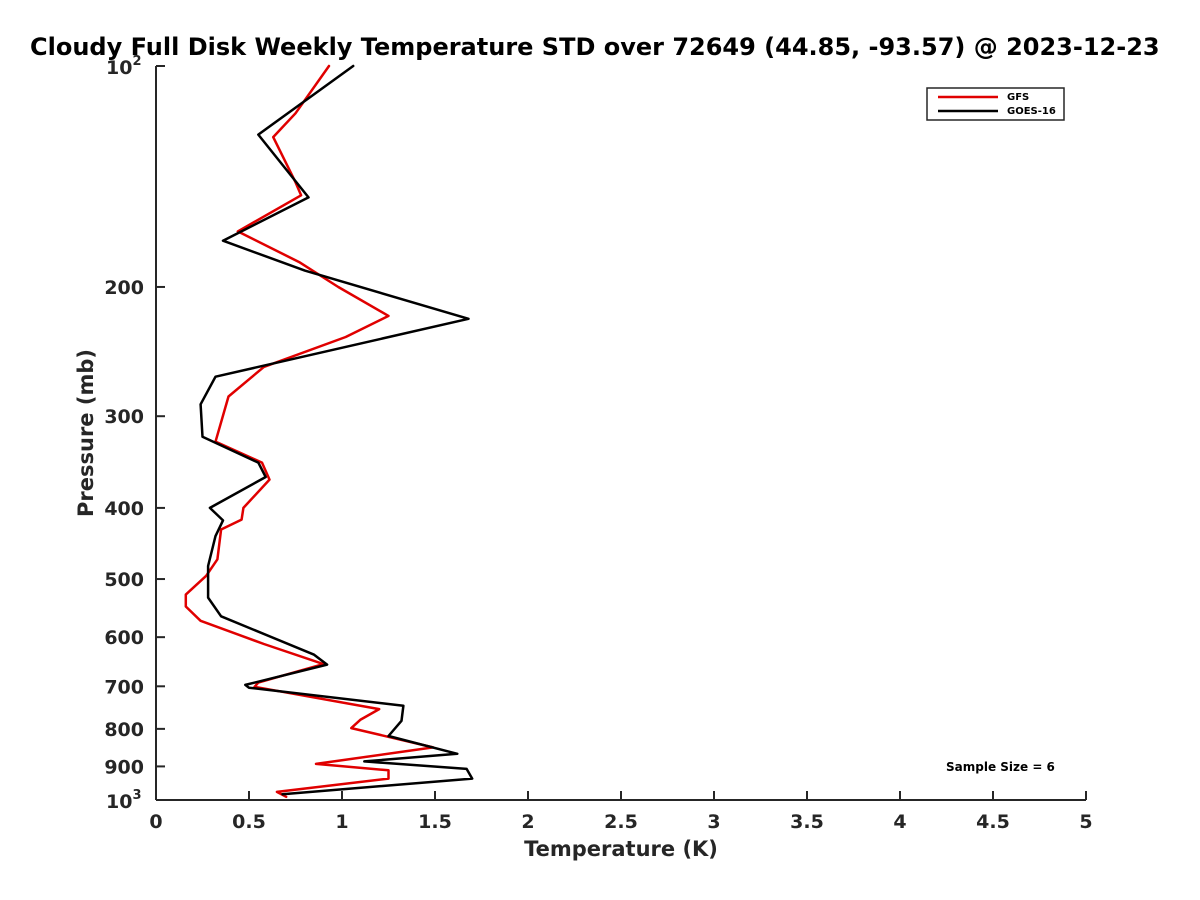  I want to click on sample-size-annotation: Sample Size = 6, so click(1000, 767).